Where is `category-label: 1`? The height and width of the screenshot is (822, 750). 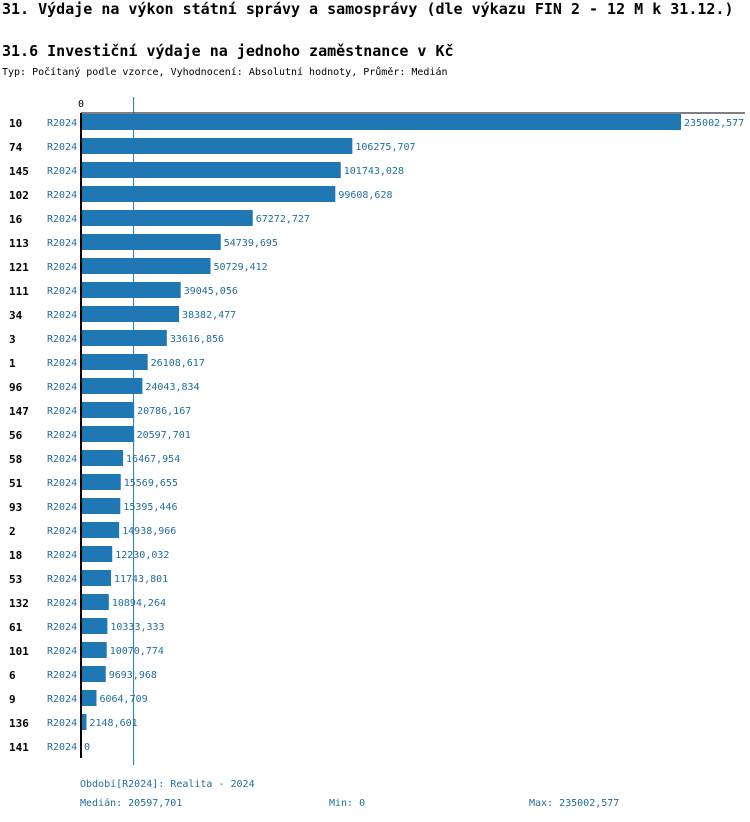 category-label: 1 is located at coordinates (12, 363).